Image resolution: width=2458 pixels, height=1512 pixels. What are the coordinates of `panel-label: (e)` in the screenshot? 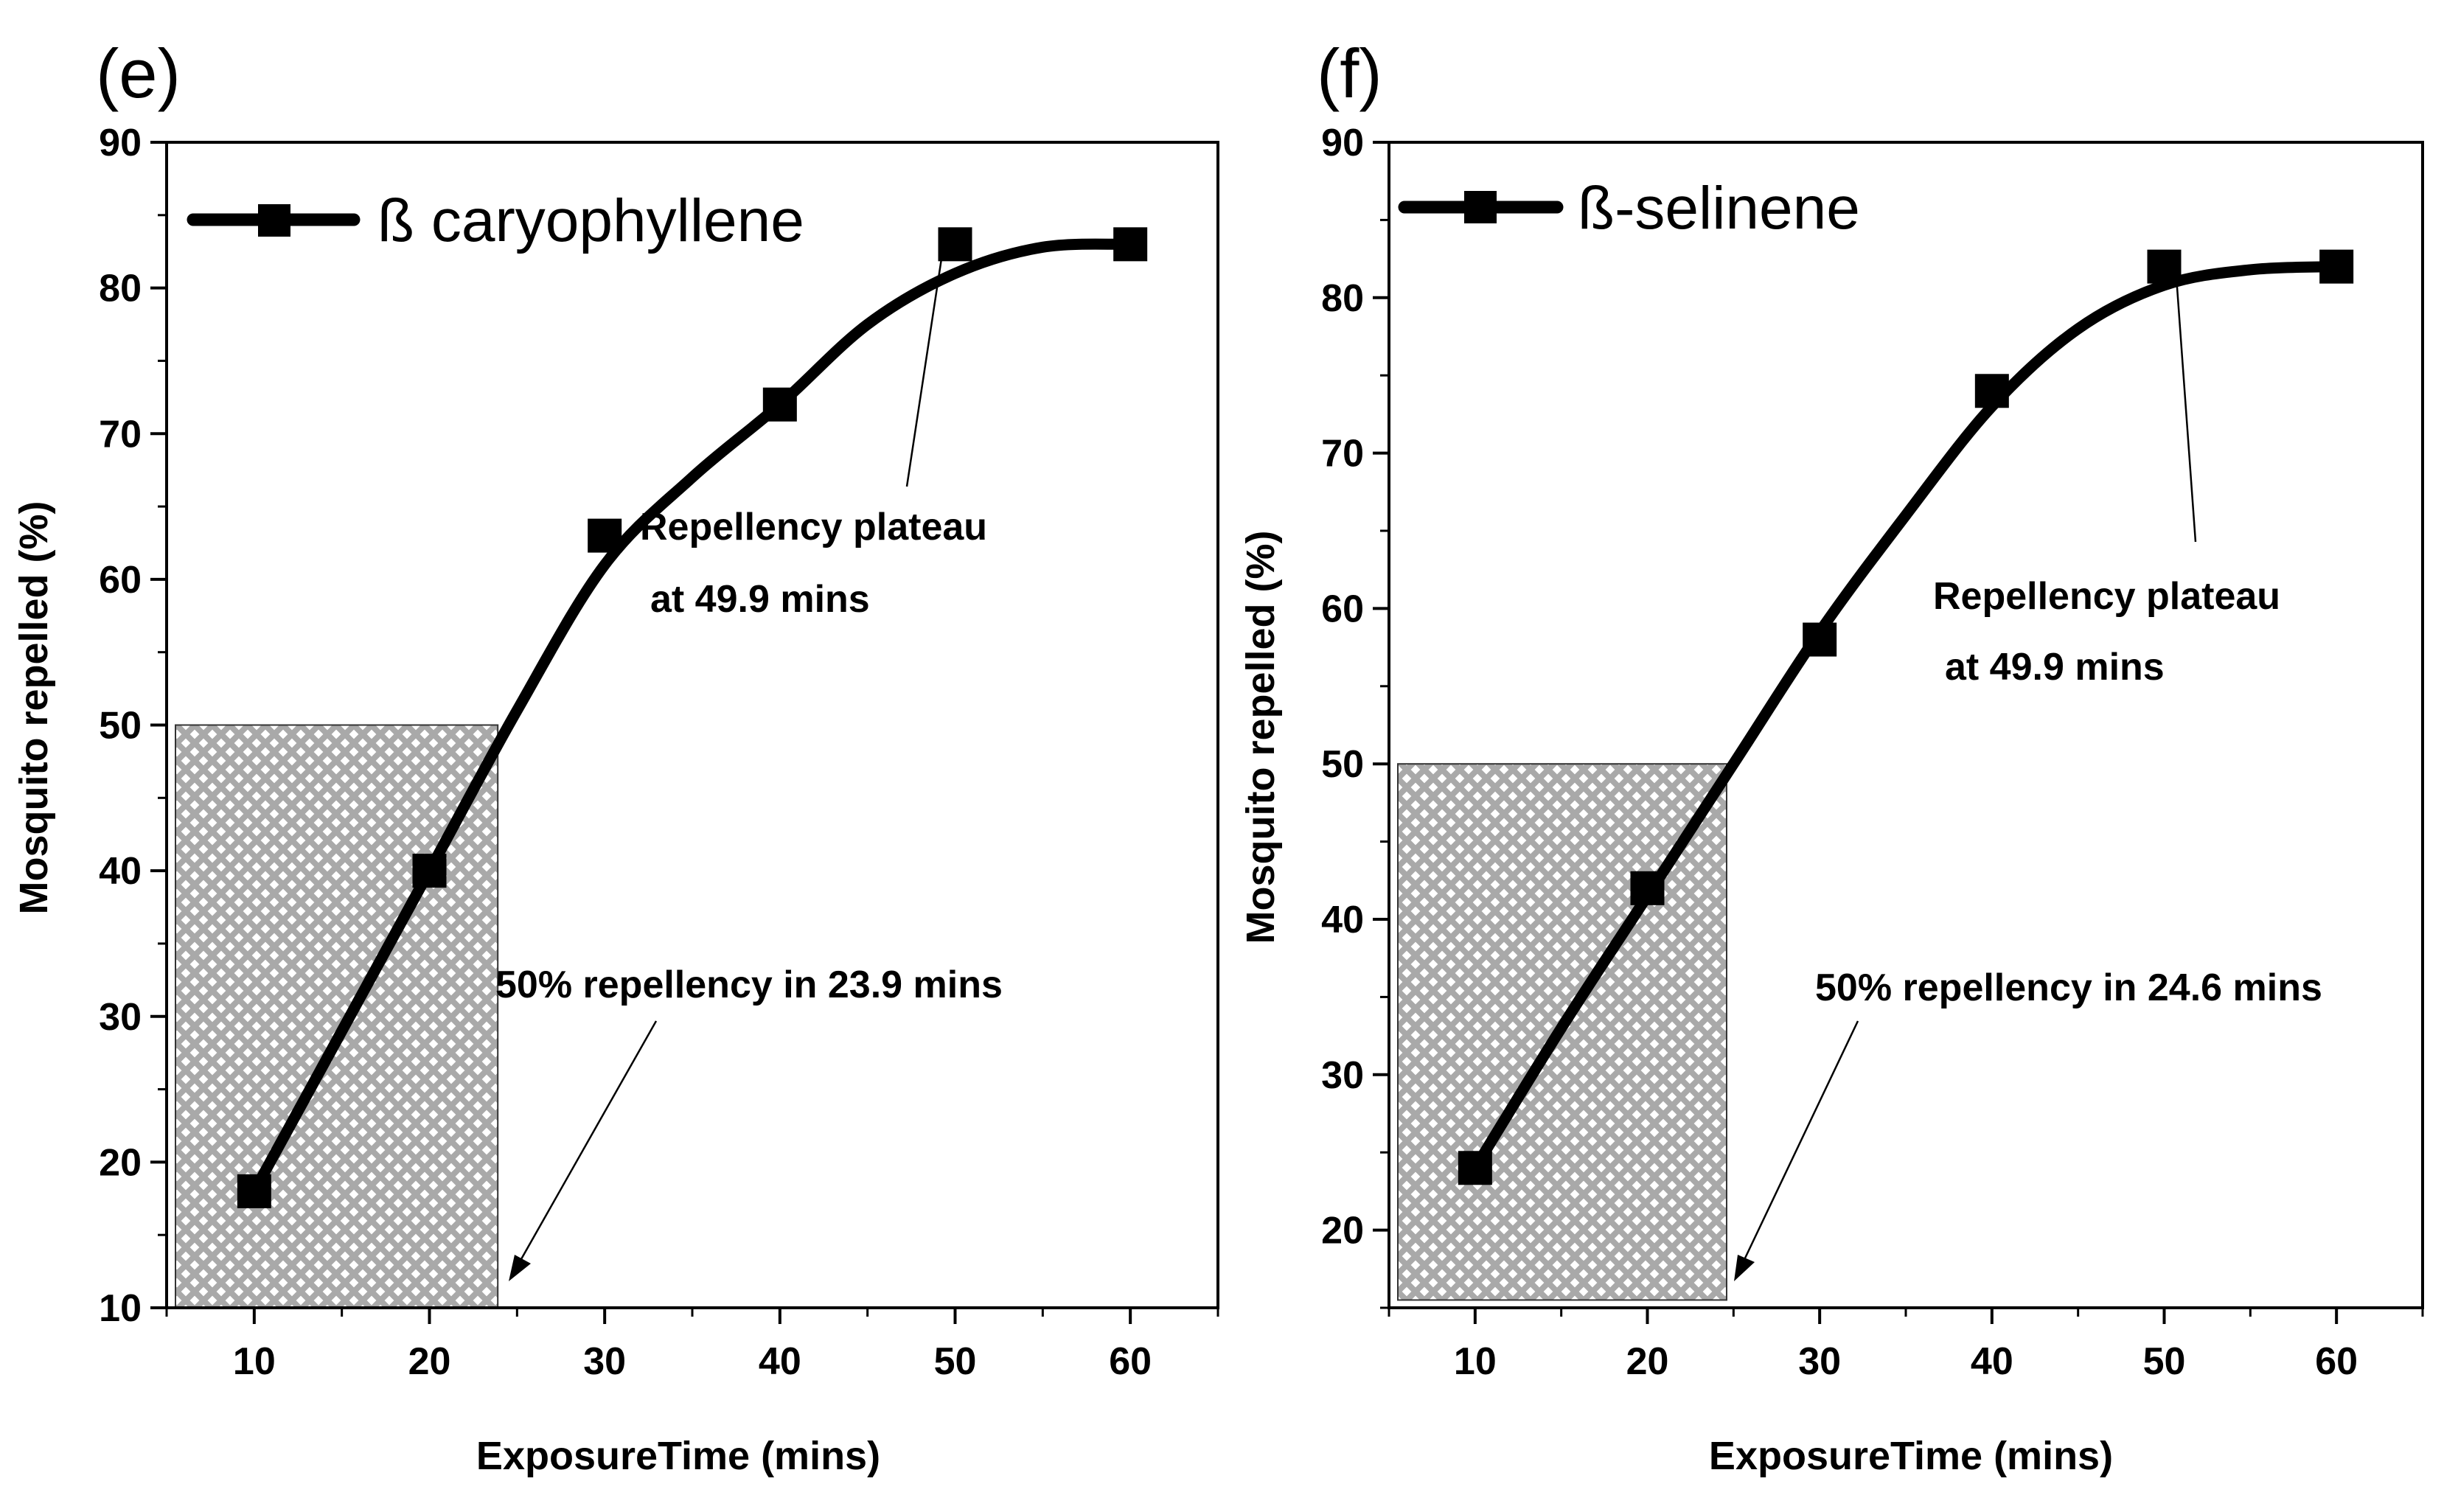 It's located at (138, 73).